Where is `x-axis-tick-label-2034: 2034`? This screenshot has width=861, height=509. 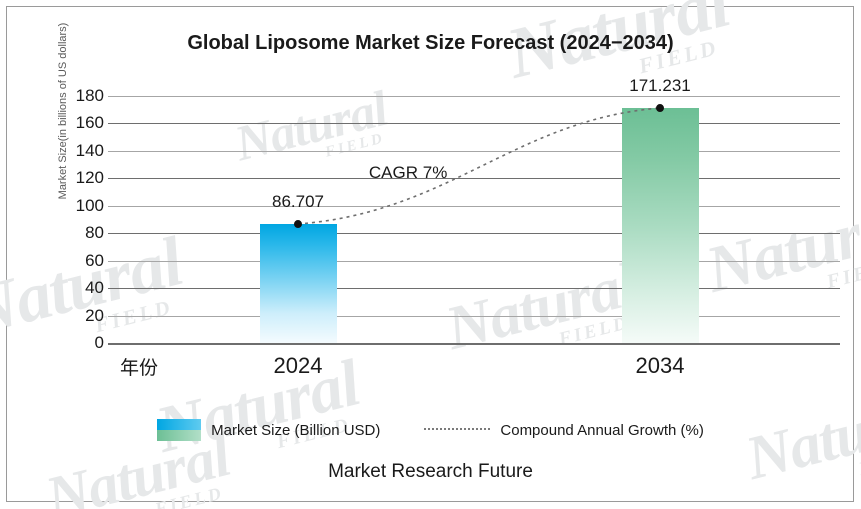
x-axis-tick-label-2034: 2034 is located at coordinates (660, 365).